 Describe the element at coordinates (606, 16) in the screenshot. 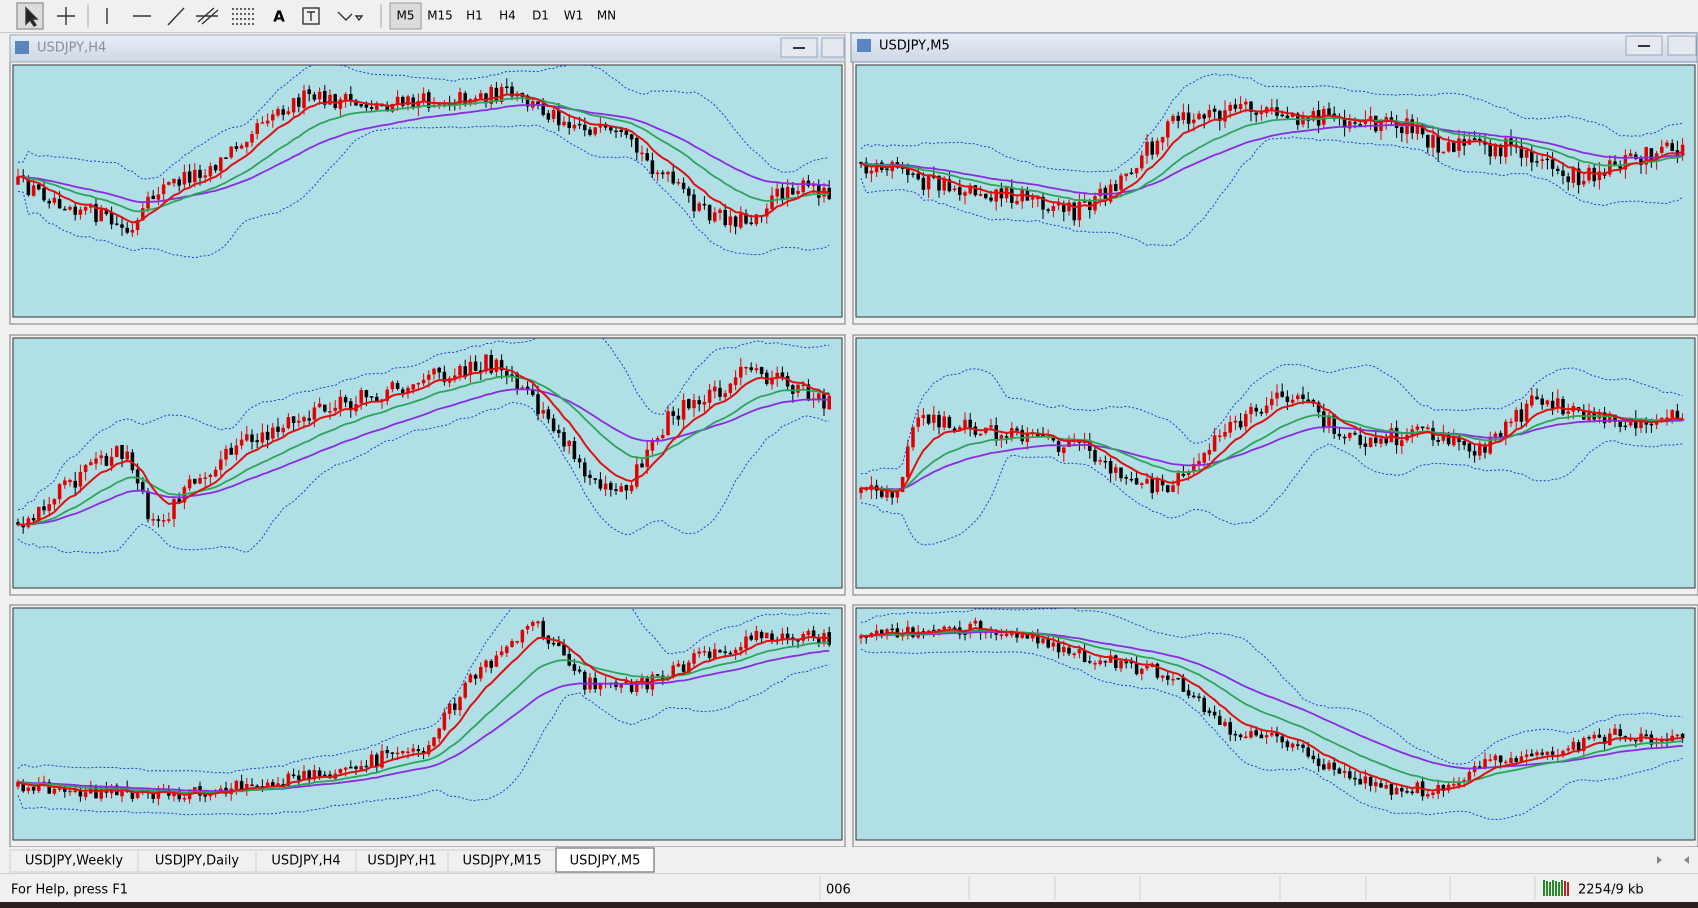

I see `timeframe-button: MN` at that location.